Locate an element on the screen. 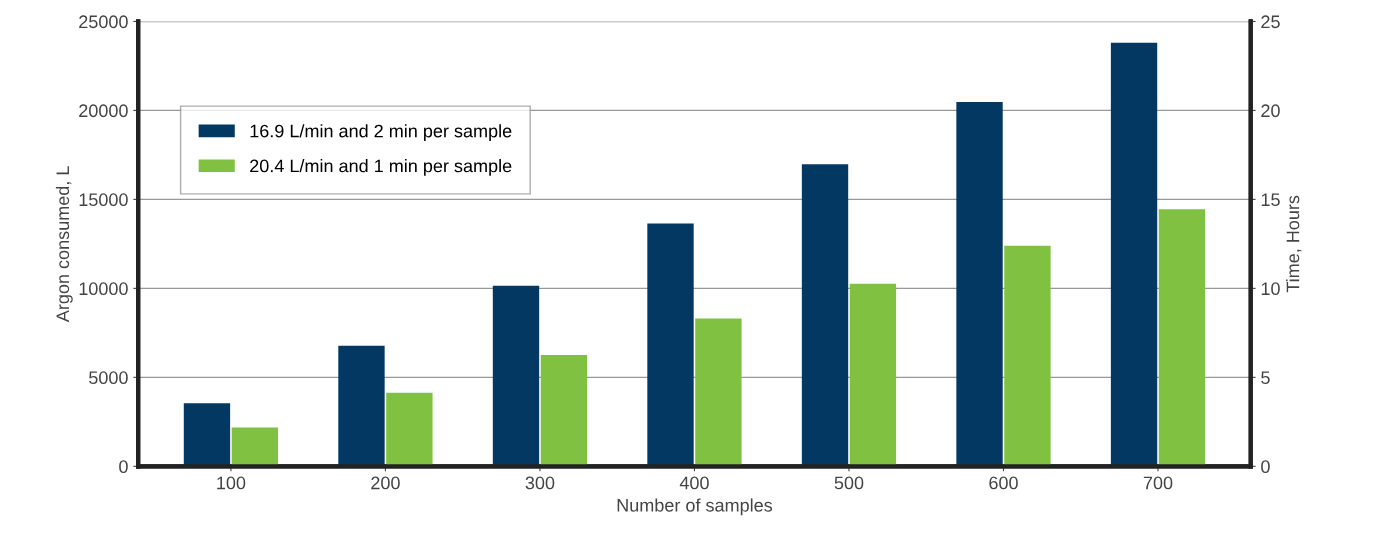  x-tick-label: 300 is located at coordinates (540, 483).